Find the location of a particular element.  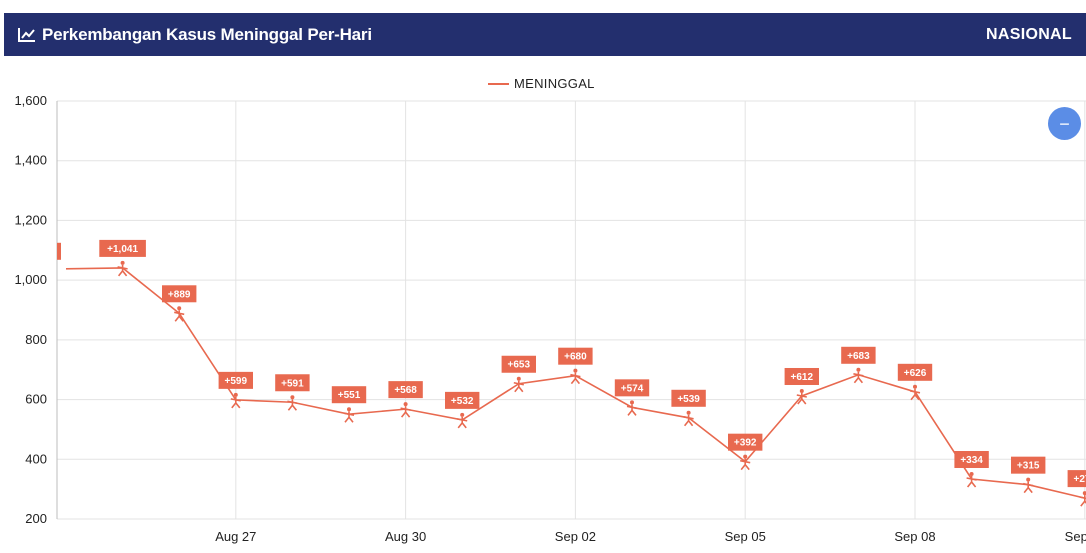

data-label: +680 is located at coordinates (575, 357).